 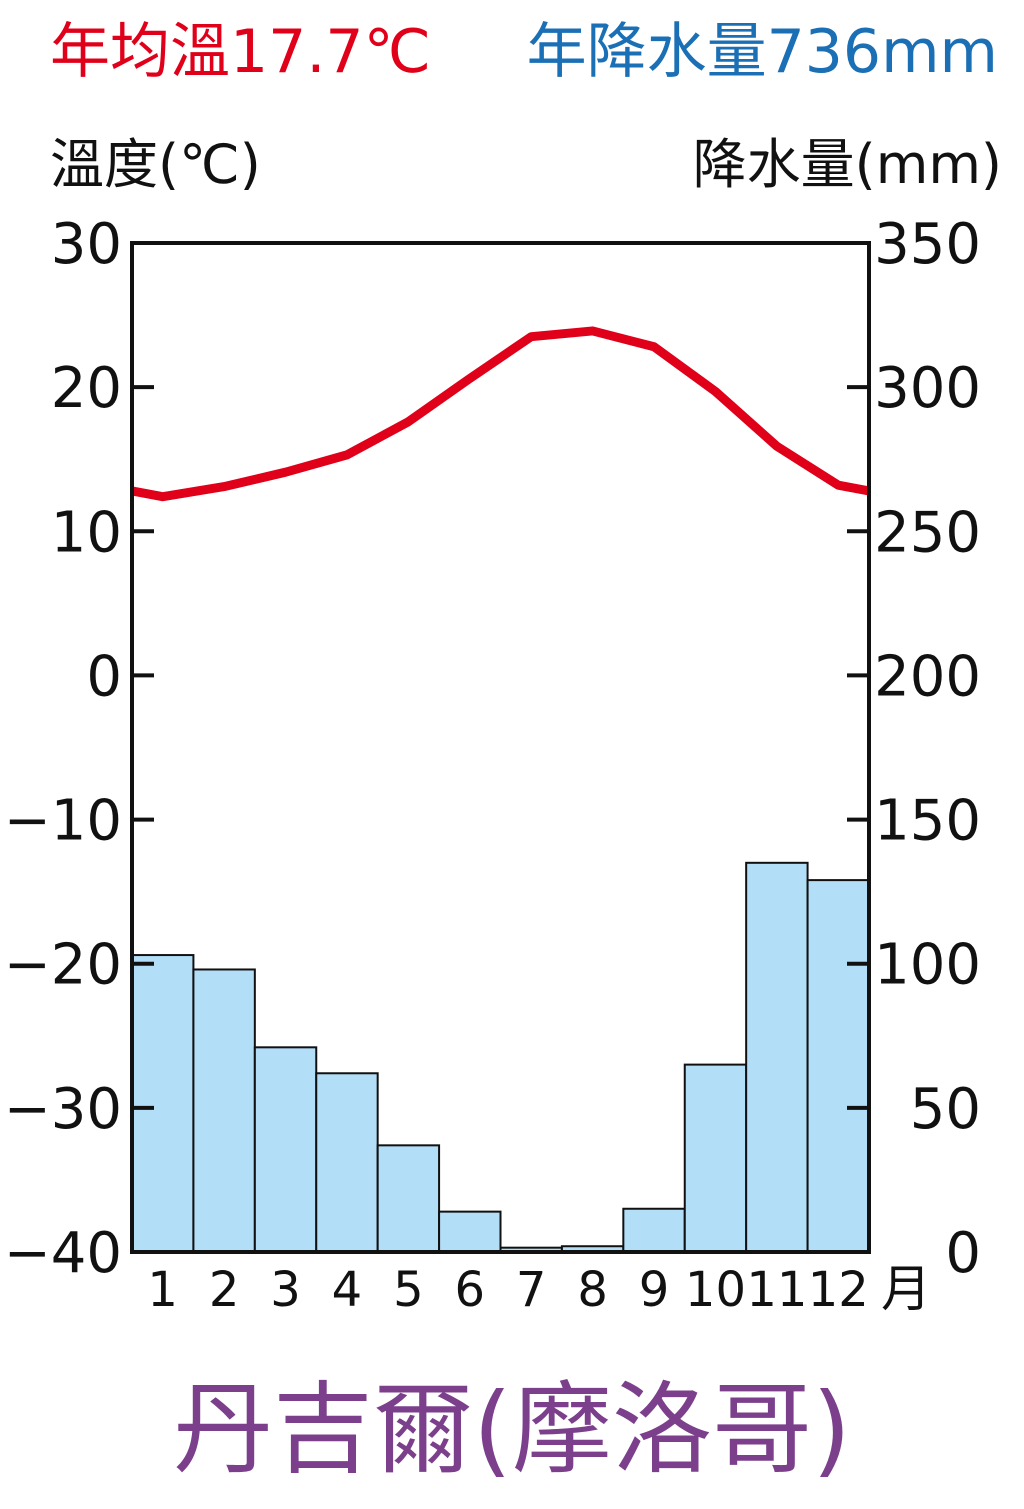 I want to click on month-label-2: 2, so click(x=224, y=1290).